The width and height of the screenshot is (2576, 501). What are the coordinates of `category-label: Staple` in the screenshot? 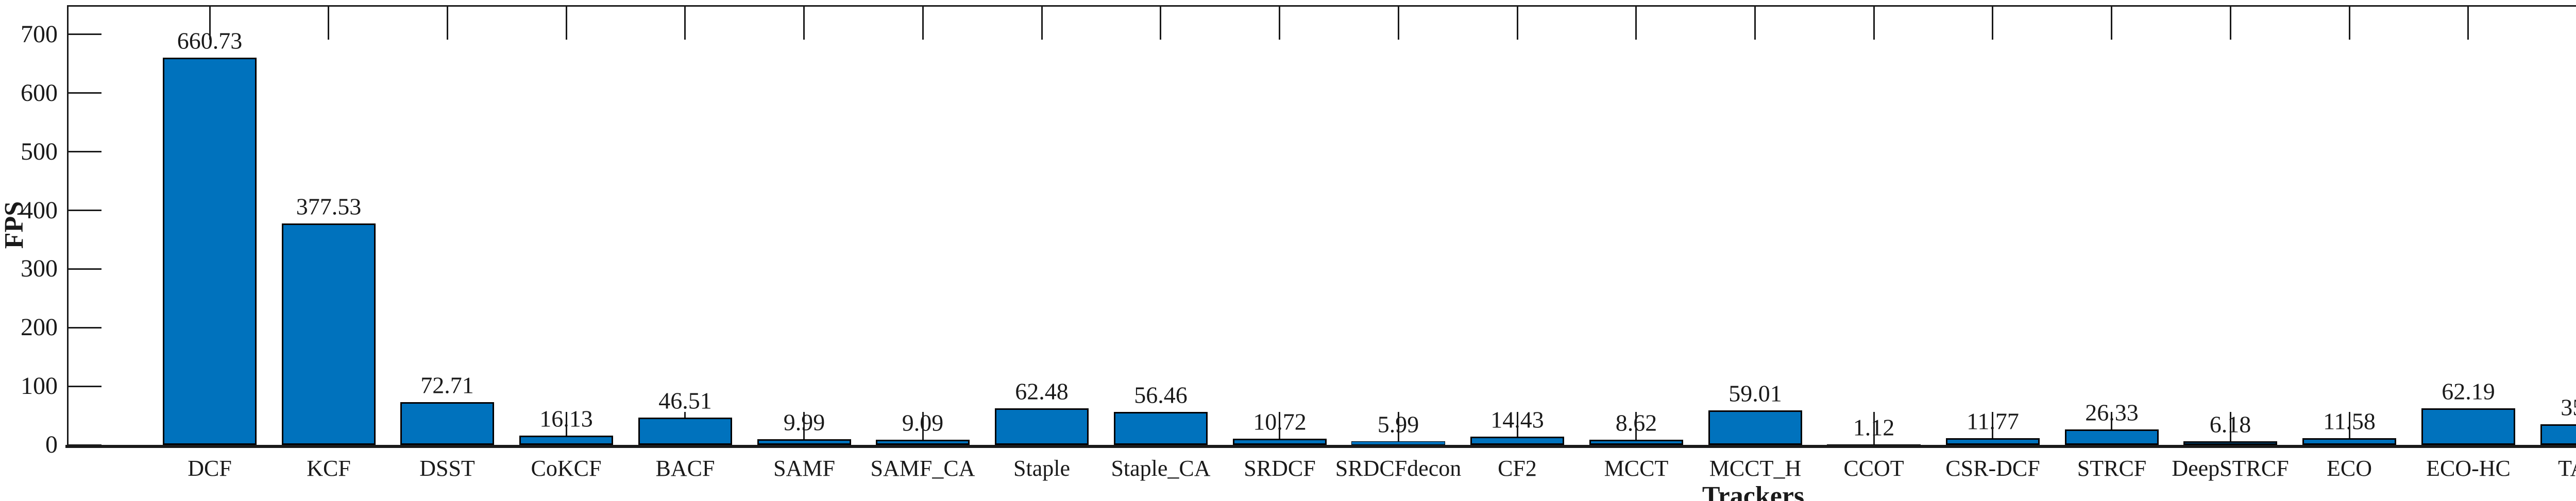 It's located at (1041, 469).